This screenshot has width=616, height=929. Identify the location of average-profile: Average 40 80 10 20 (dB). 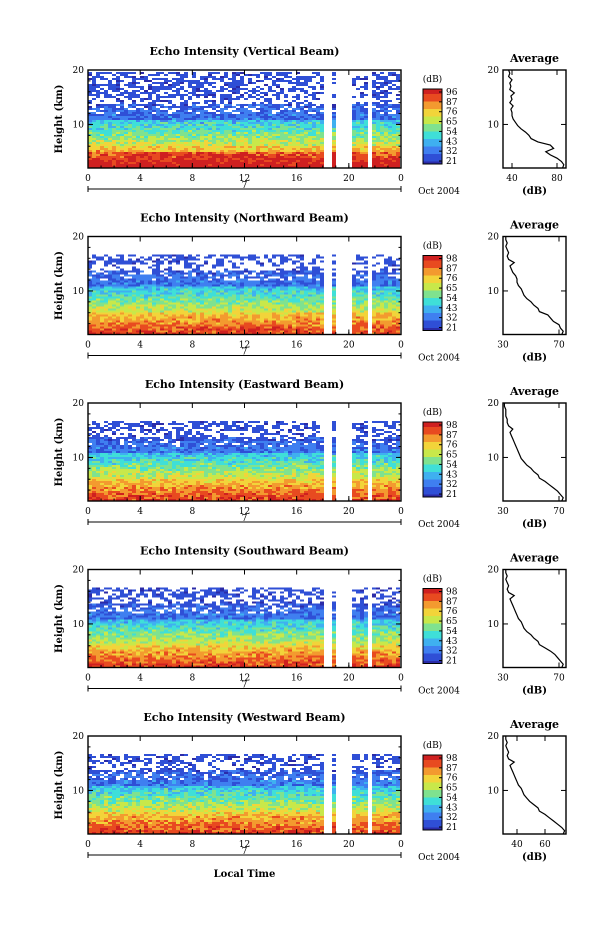
(527, 124).